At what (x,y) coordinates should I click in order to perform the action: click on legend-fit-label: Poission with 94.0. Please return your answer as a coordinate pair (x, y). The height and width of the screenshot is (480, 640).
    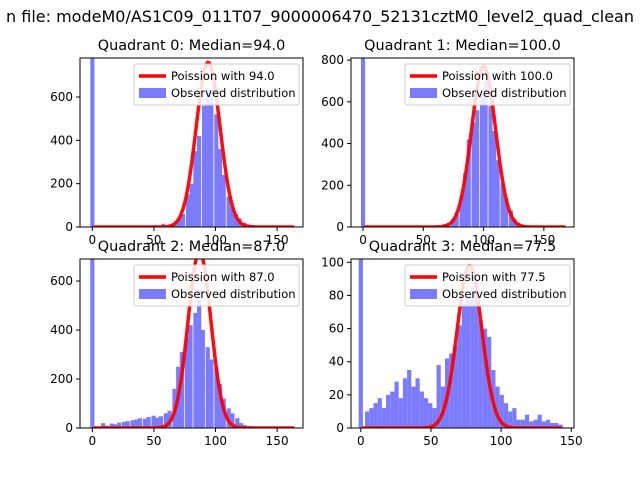
    Looking at the image, I should click on (223, 76).